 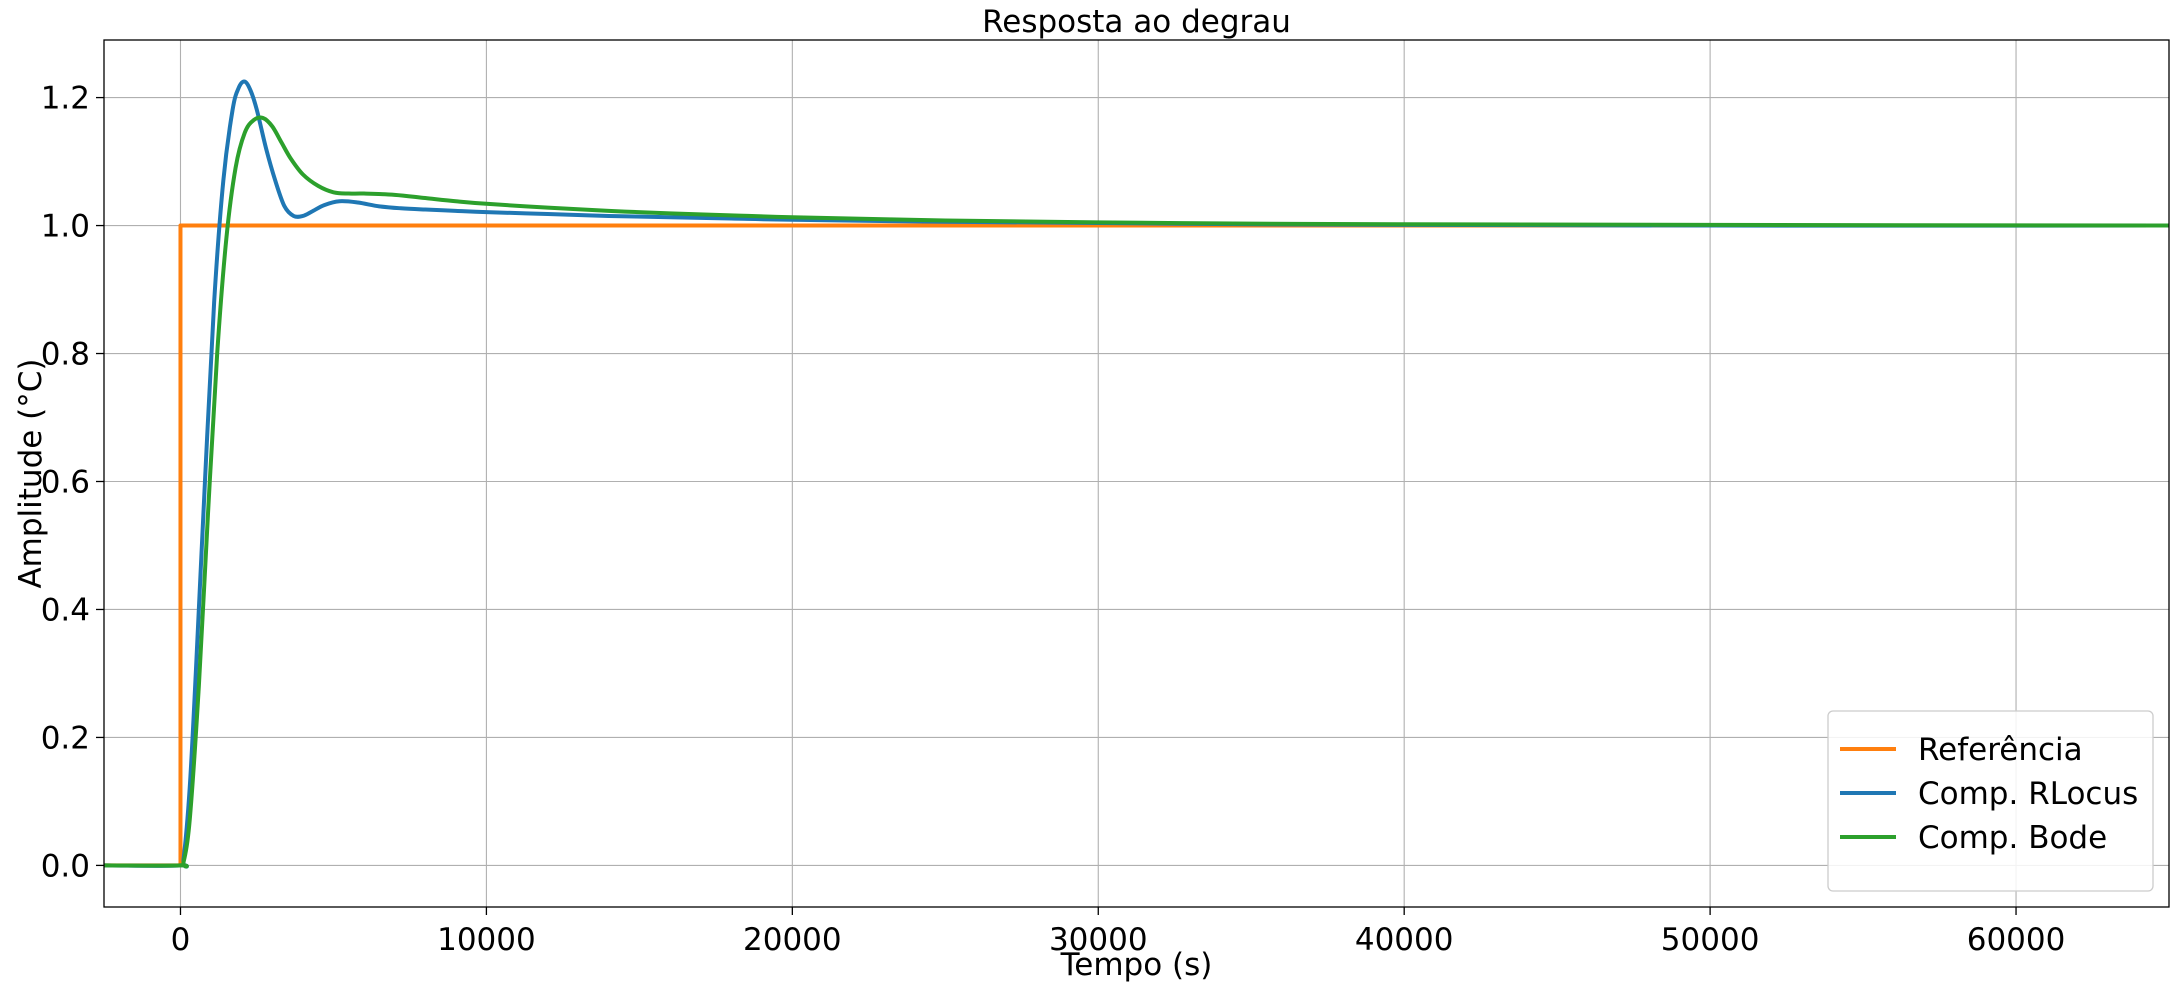 What do you see at coordinates (2000, 750) in the screenshot?
I see `legend-label-refer-ncia: Referência` at bounding box center [2000, 750].